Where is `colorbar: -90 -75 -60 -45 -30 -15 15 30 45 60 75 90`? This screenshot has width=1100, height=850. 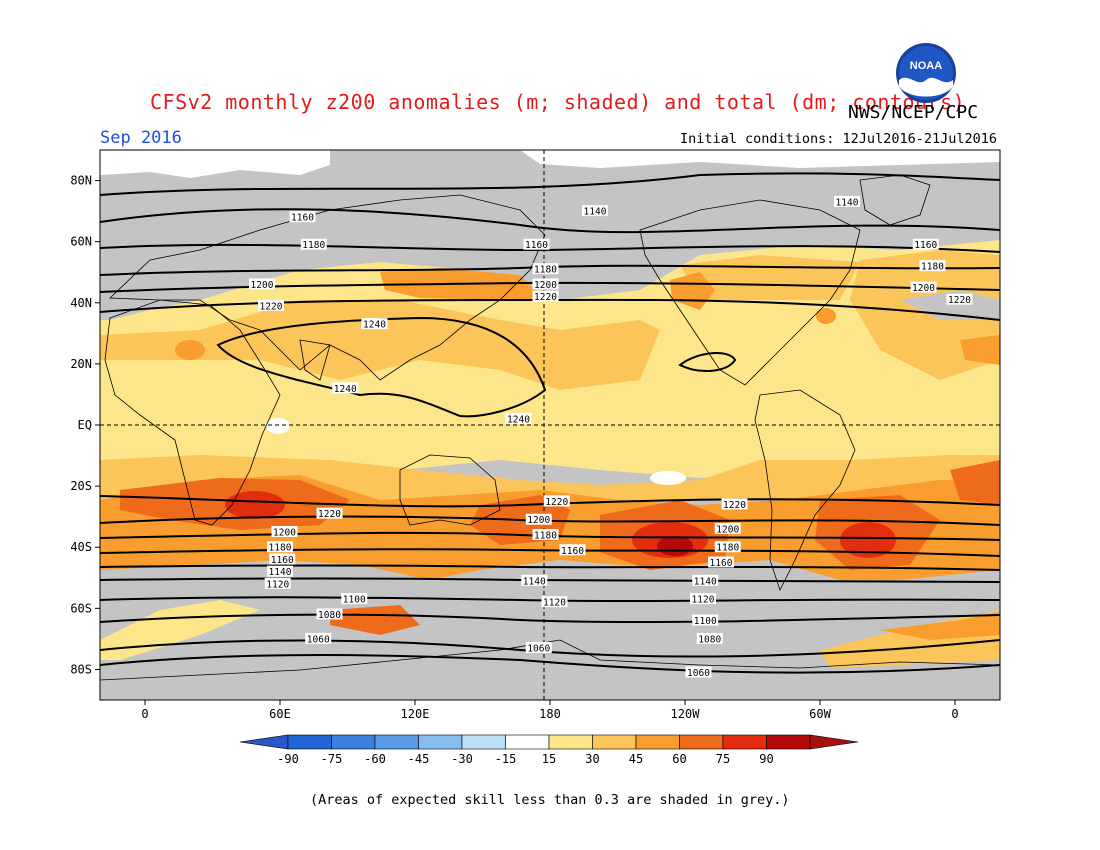
colorbar: -90 -75 -60 -45 -30 -15 15 30 45 60 75 90 is located at coordinates (549, 750).